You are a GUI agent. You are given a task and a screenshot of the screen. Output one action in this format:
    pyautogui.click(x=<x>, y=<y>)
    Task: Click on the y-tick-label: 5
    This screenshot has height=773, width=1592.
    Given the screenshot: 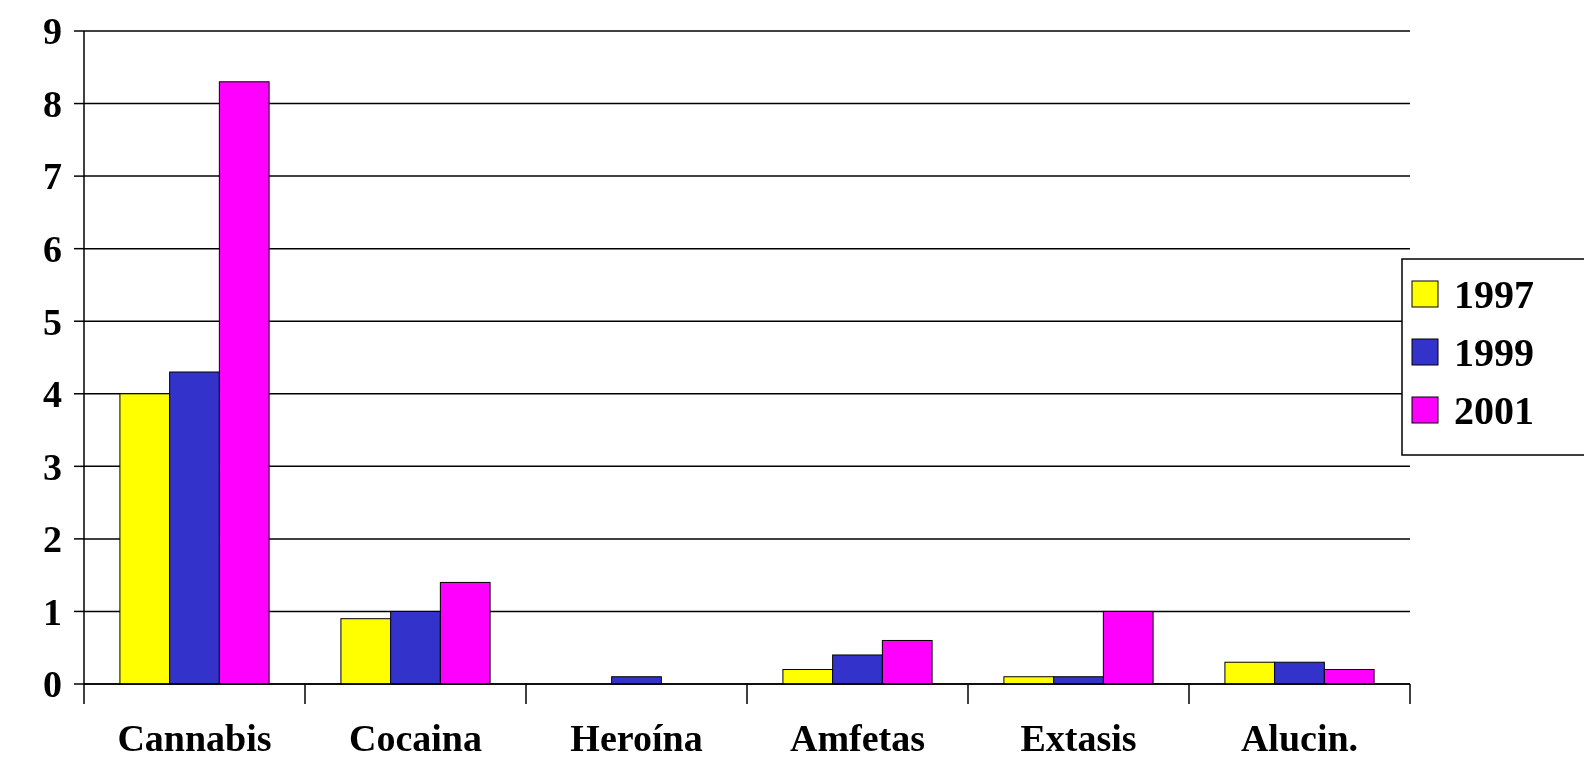 What is the action you would take?
    pyautogui.click(x=52, y=321)
    